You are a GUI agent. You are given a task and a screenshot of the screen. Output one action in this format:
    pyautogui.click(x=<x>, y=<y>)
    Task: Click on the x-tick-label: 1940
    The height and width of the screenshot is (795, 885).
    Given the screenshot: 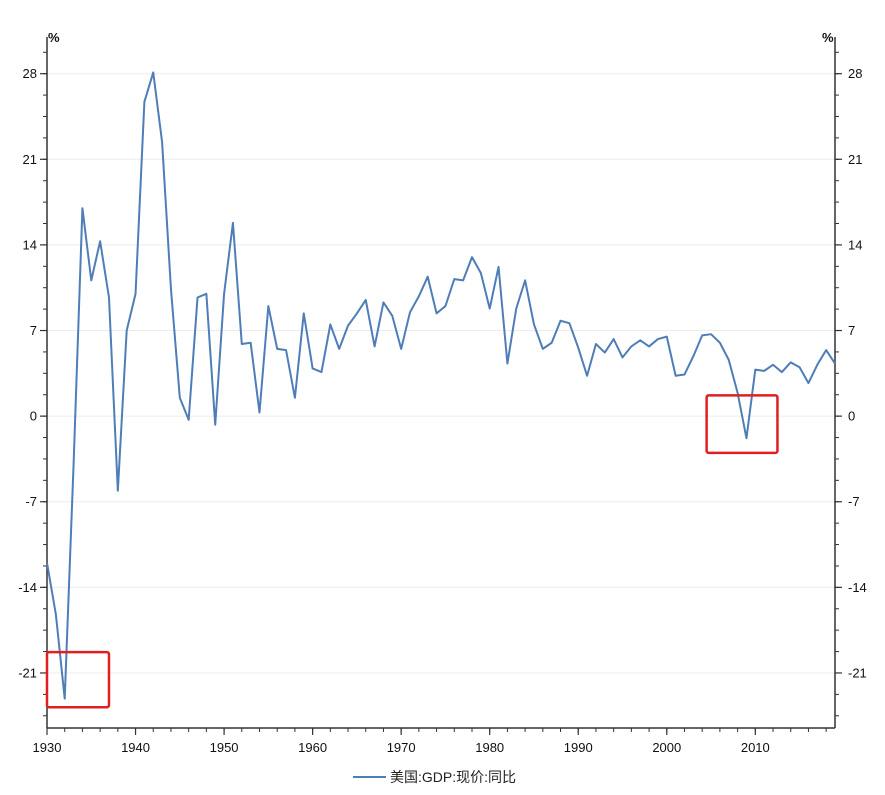 What is the action you would take?
    pyautogui.click(x=135, y=747)
    